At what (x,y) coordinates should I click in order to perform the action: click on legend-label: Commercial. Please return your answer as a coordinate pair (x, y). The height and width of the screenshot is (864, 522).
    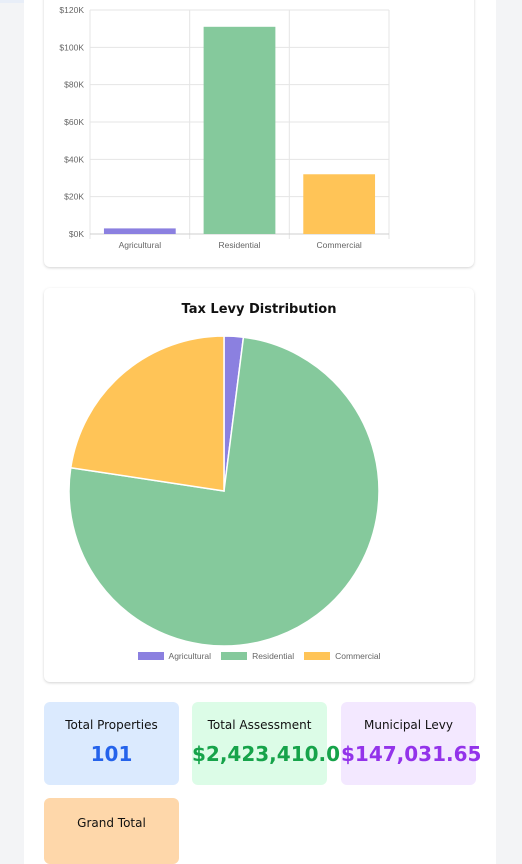
    Looking at the image, I should click on (358, 656).